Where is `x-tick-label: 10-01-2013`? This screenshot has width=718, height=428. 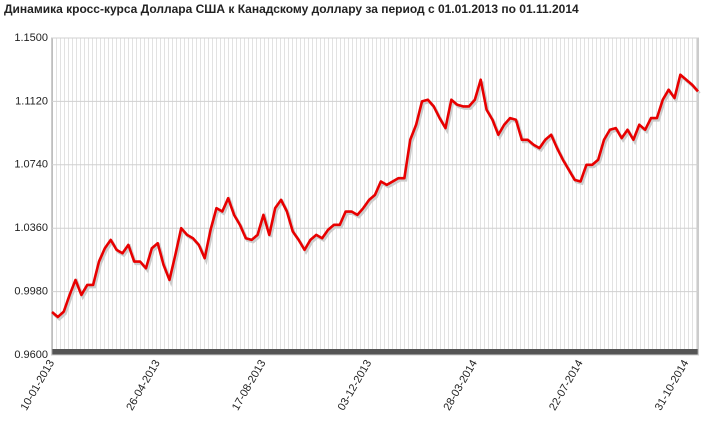 x-tick-label: 10-01-2013 is located at coordinates (38, 385).